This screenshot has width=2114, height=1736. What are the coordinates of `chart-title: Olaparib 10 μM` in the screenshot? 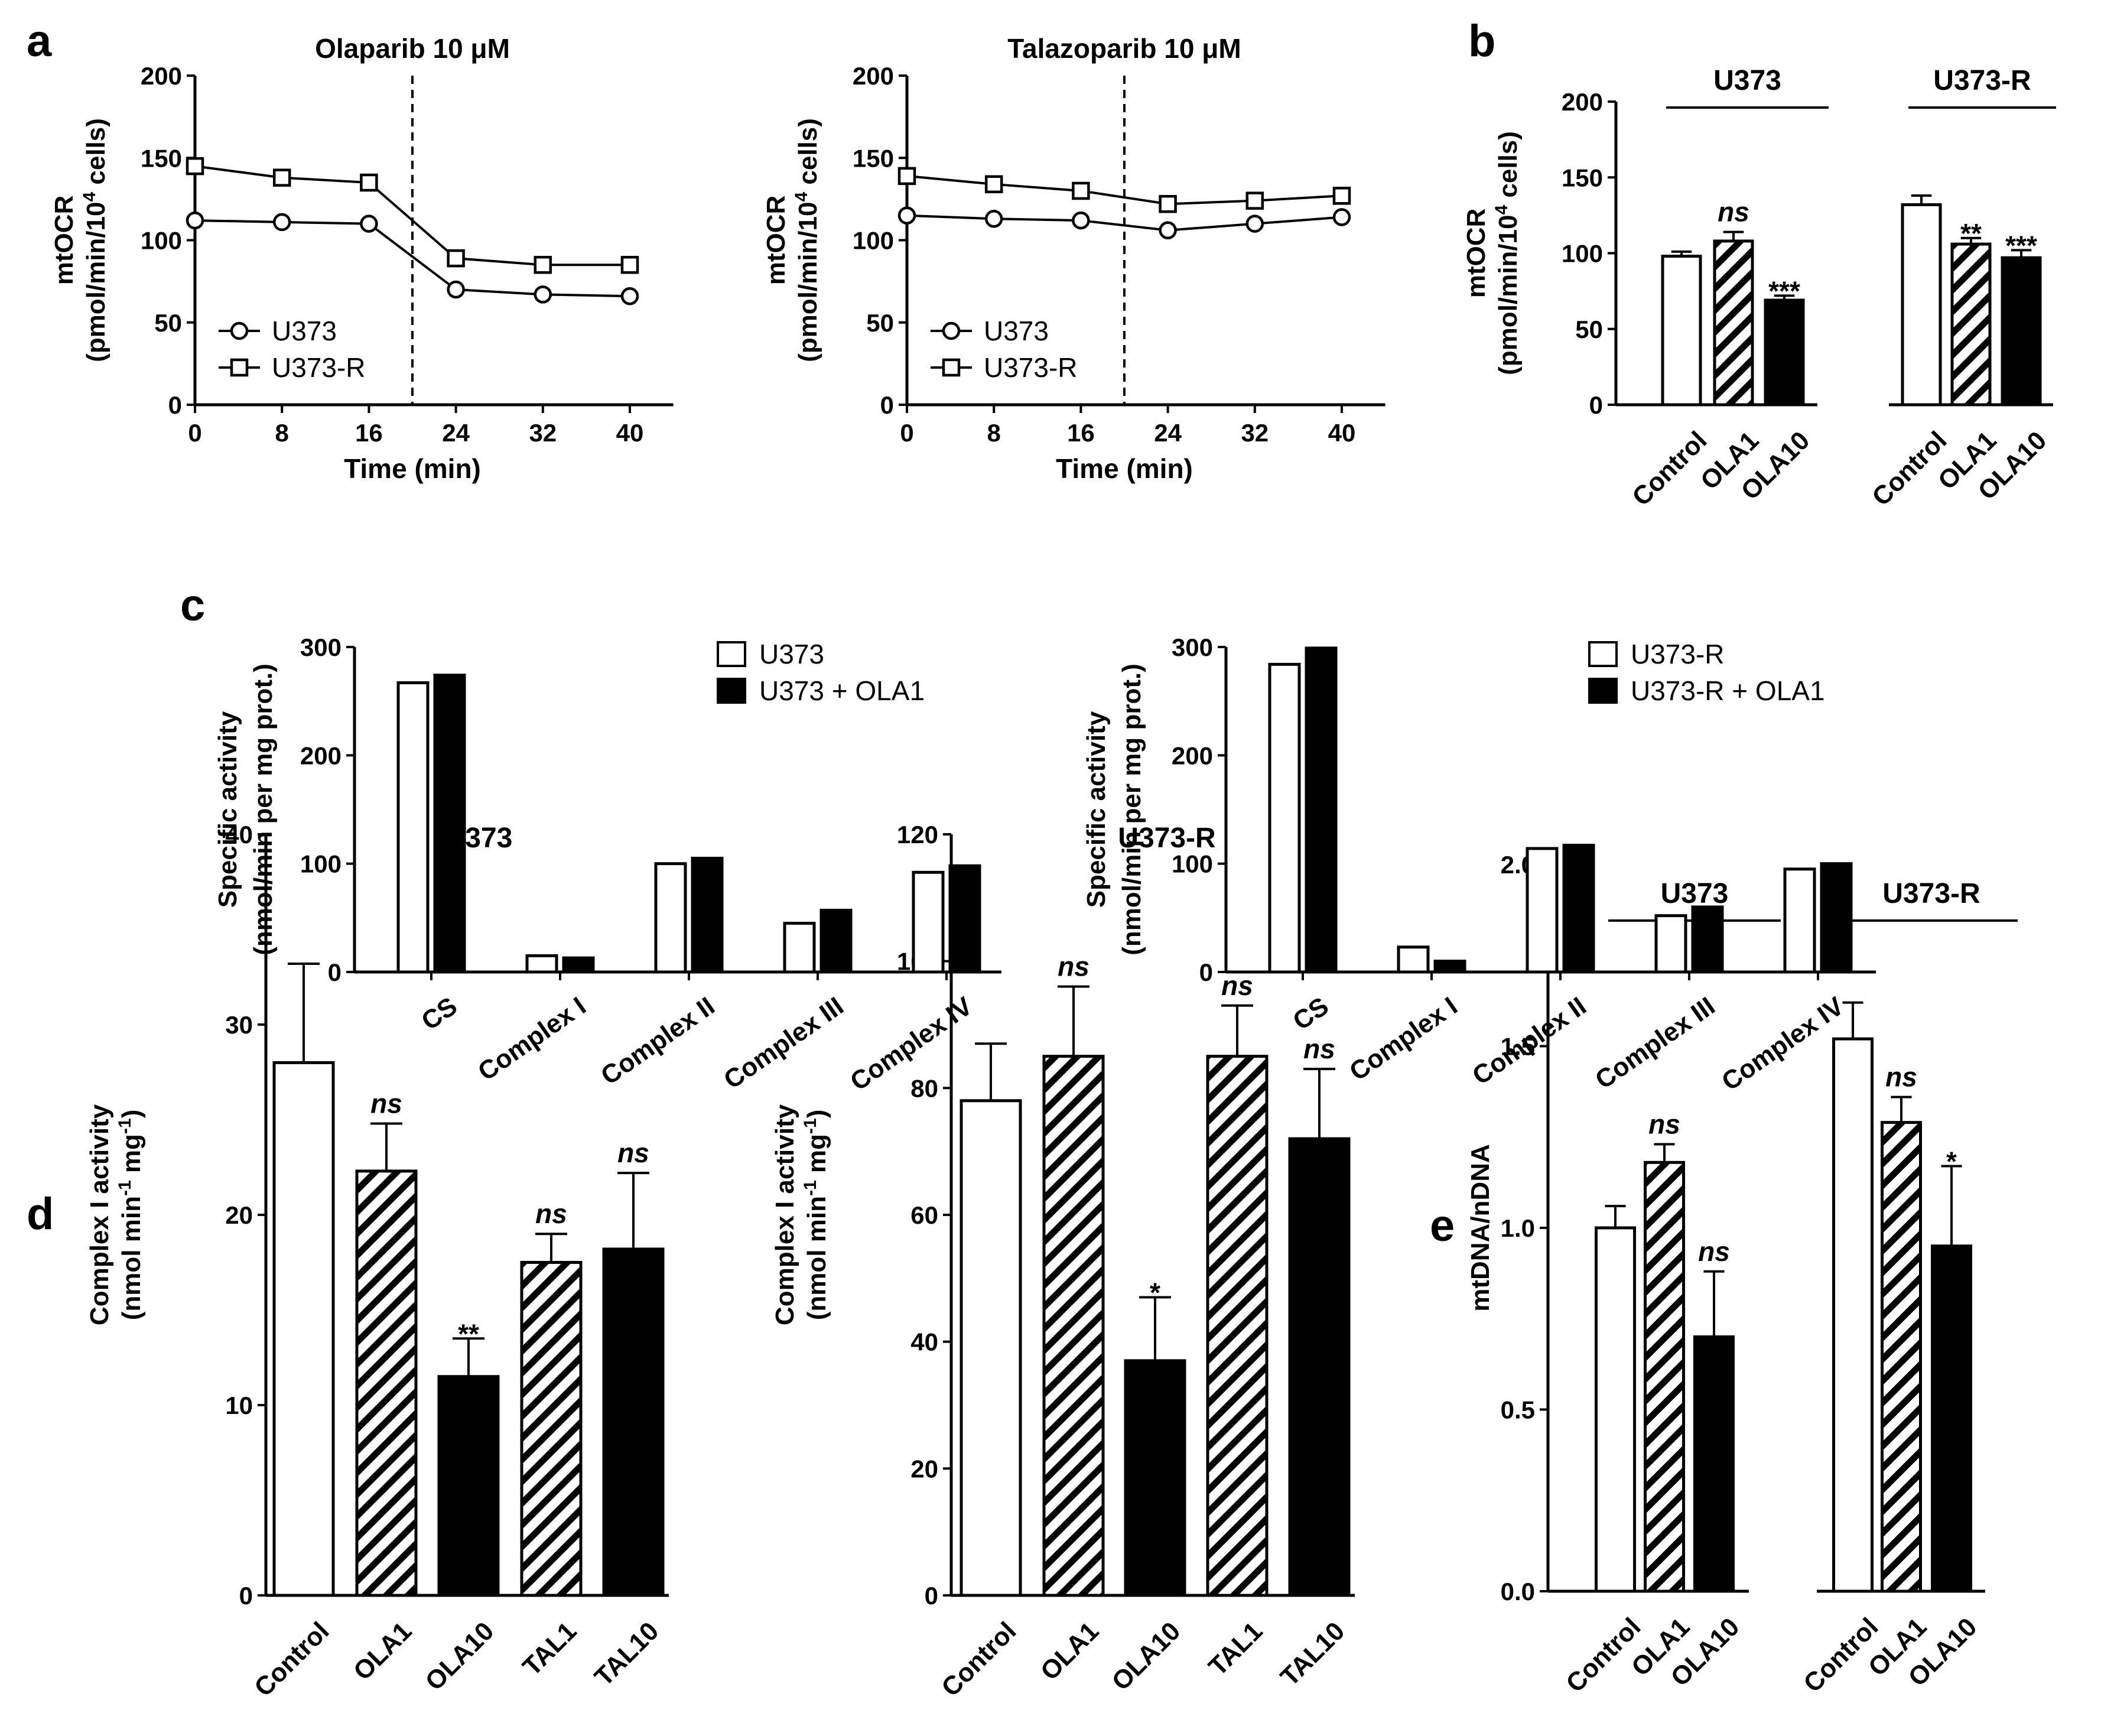 It's located at (412, 48).